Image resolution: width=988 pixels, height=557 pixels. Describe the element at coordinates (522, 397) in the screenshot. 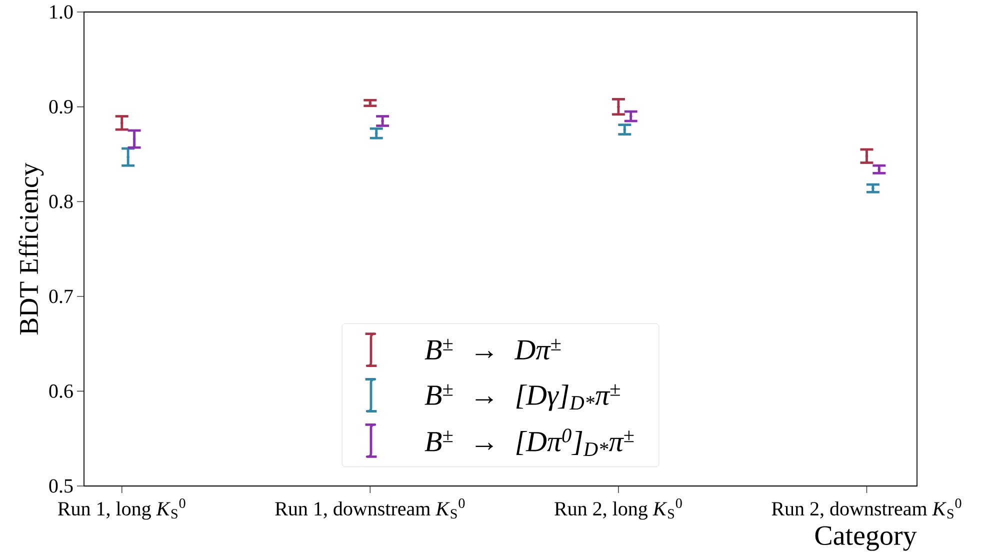

I see `legend-label: B$^{±}$ → [Dγ]$_{D*}$π$^{±}$` at that location.